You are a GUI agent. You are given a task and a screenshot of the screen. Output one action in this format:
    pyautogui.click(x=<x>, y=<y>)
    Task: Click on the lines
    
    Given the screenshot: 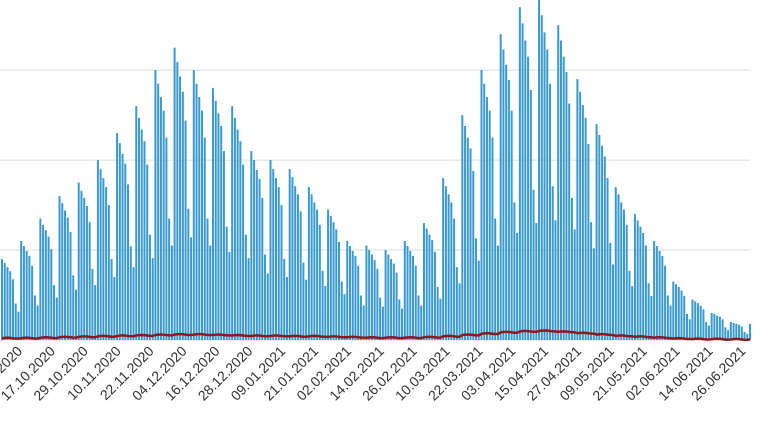 What is the action you would take?
    pyautogui.click(x=376, y=335)
    